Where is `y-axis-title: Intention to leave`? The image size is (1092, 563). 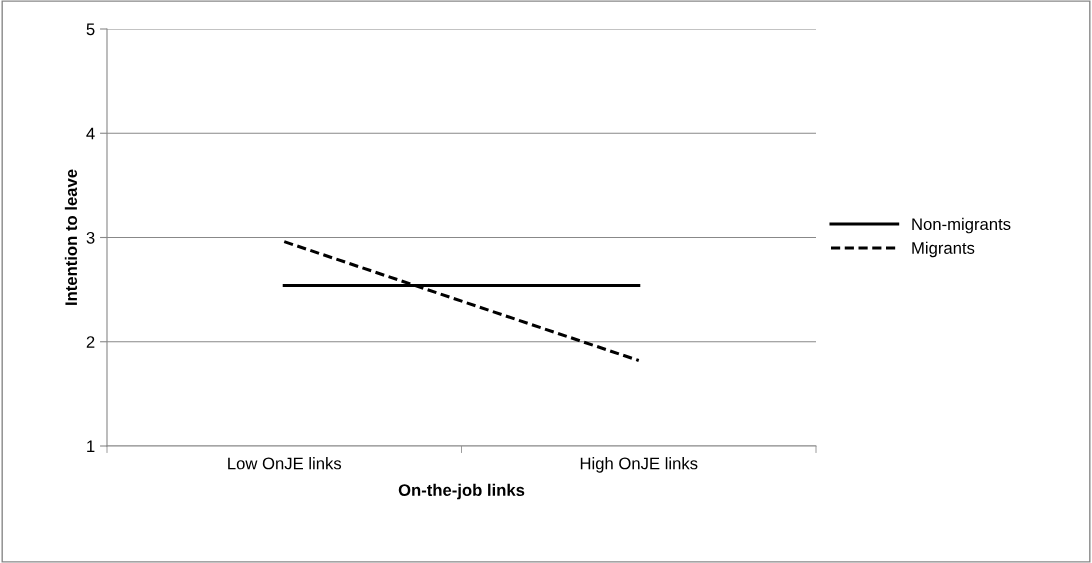
y-axis-title: Intention to leave is located at coordinates (71, 237).